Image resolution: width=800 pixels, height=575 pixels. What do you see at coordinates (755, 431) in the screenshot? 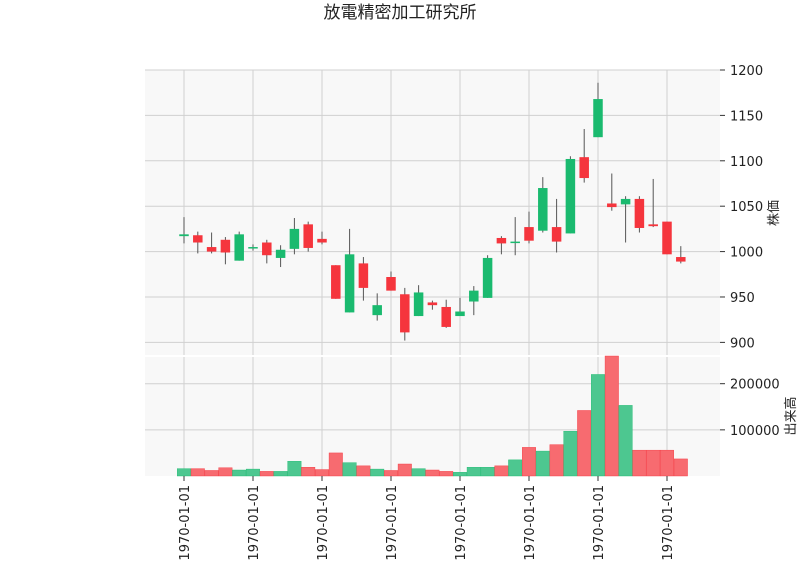
I see `volume-tick-label: 100000` at bounding box center [755, 431].